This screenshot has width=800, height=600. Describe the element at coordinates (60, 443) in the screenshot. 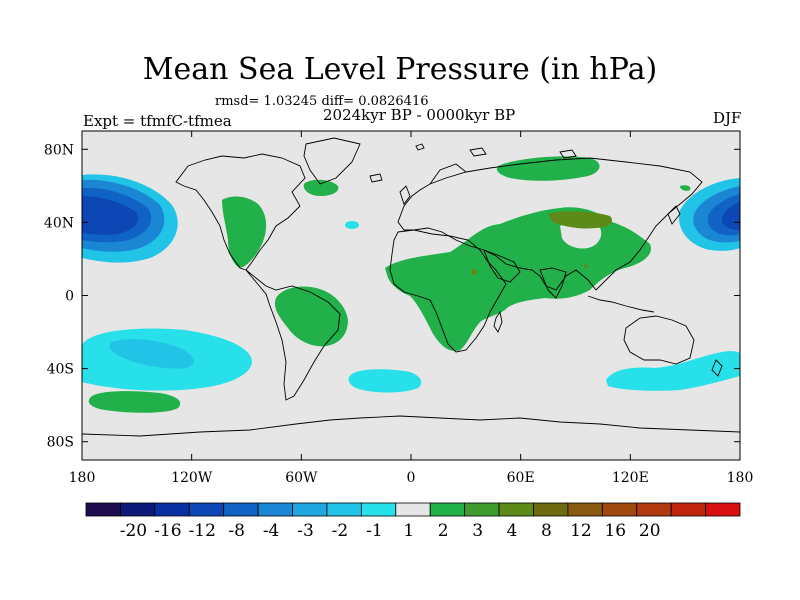

I see `lat-tick-label: 80S` at that location.